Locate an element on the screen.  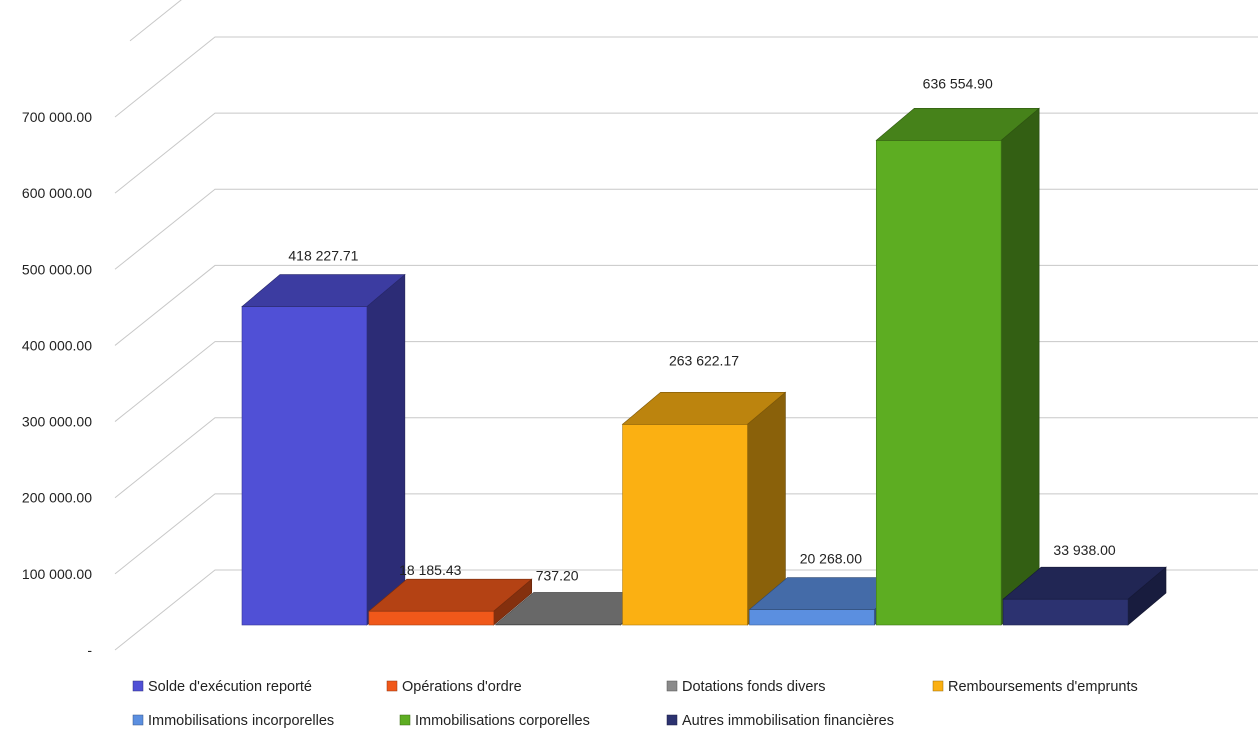
legend-item: Immobilisations incorporelles is located at coordinates (233, 721).